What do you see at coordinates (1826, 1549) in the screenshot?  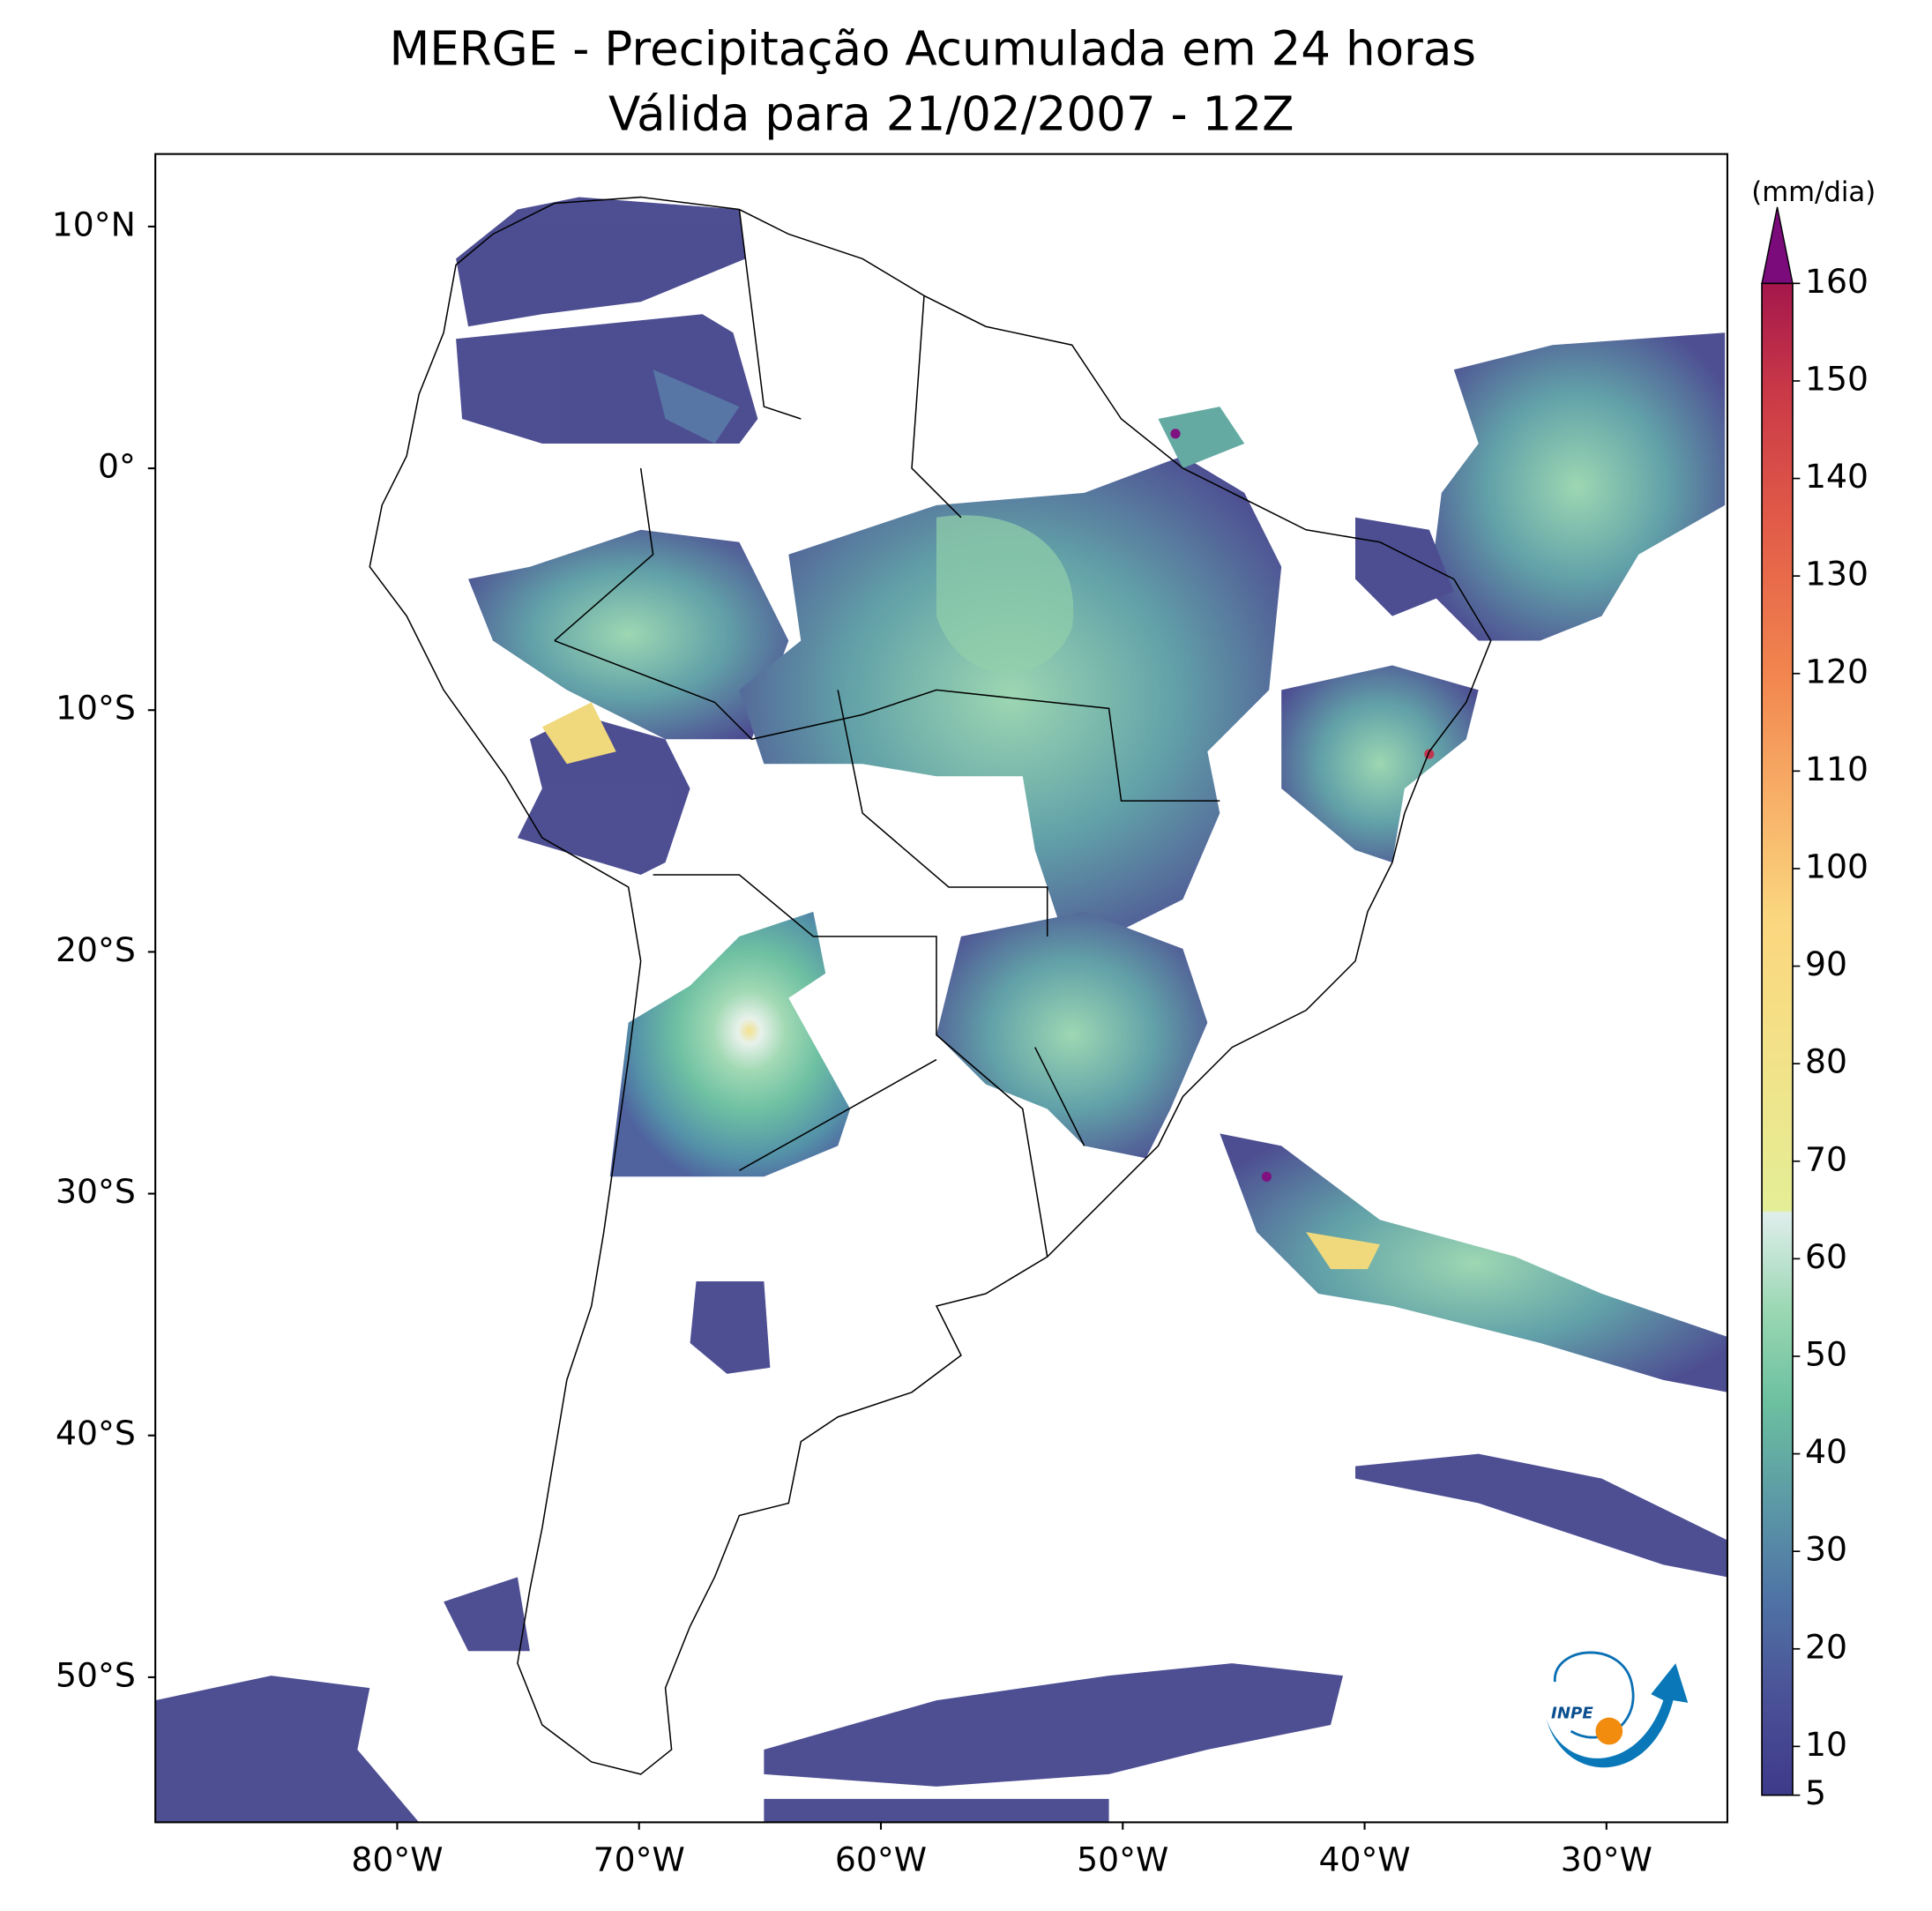 I see `colorbar-tick-label: 30` at bounding box center [1826, 1549].